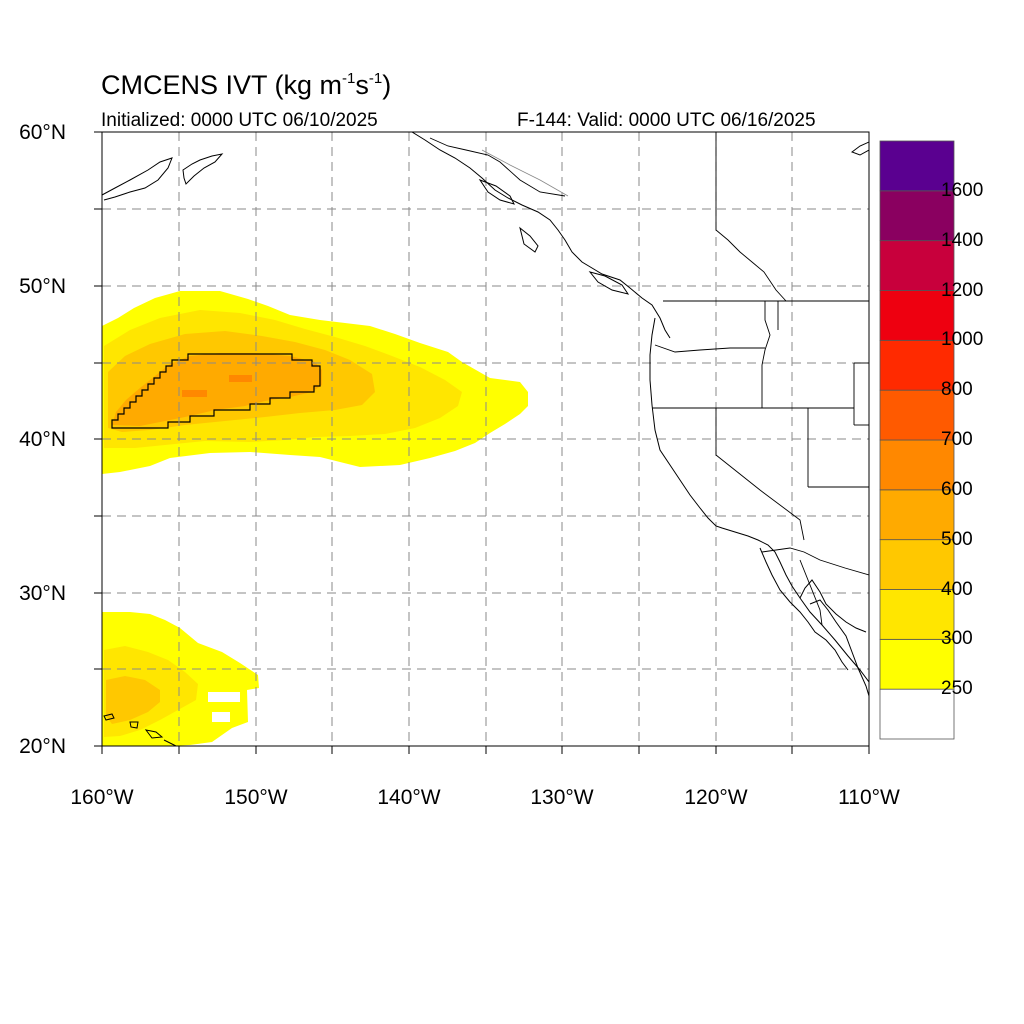  I want to click on lon-label-130w: 130°W, so click(562, 797).